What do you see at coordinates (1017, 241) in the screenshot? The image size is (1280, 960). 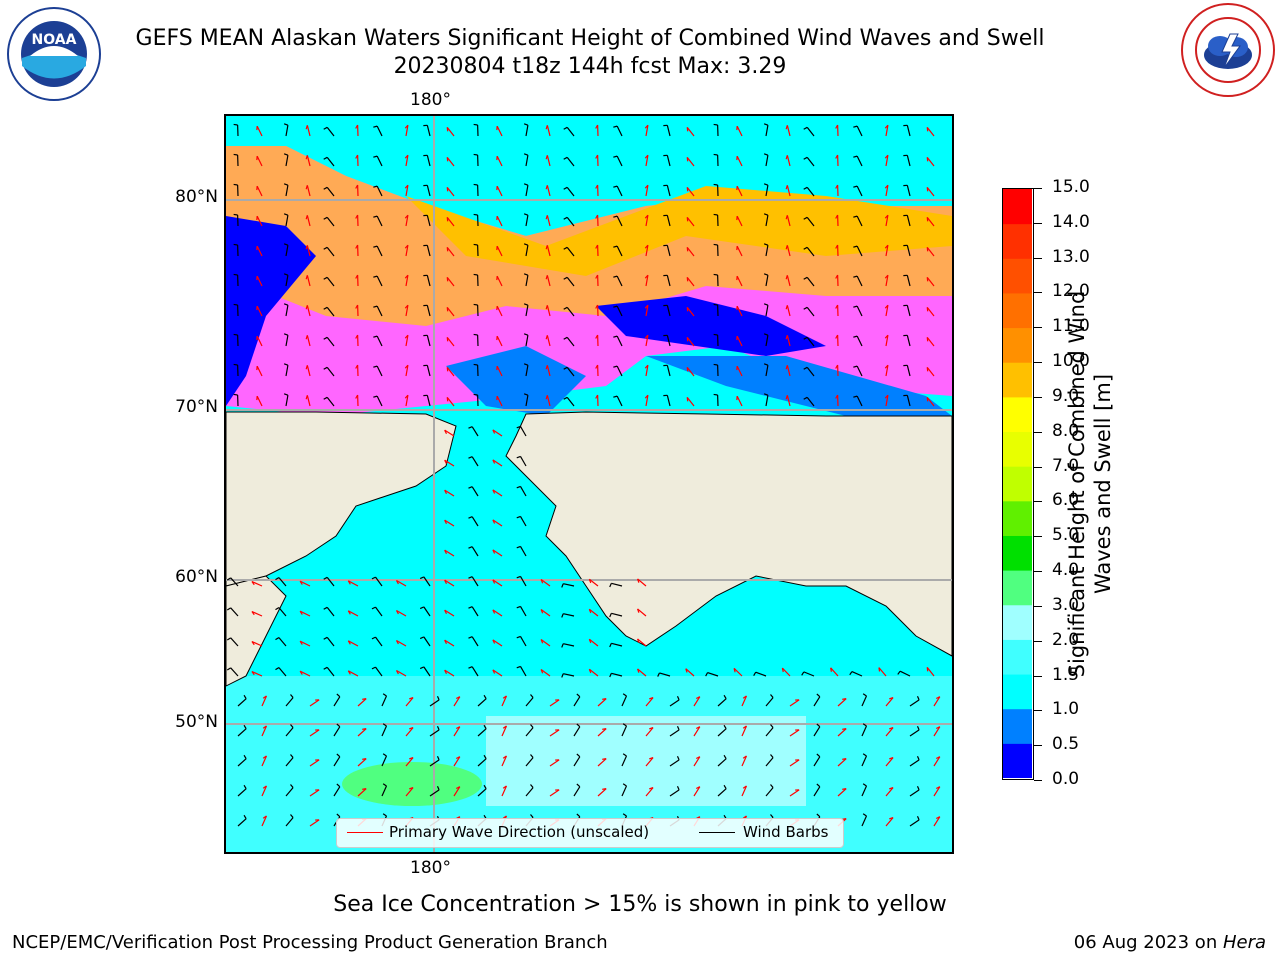 I see `colorbar-segment` at bounding box center [1017, 241].